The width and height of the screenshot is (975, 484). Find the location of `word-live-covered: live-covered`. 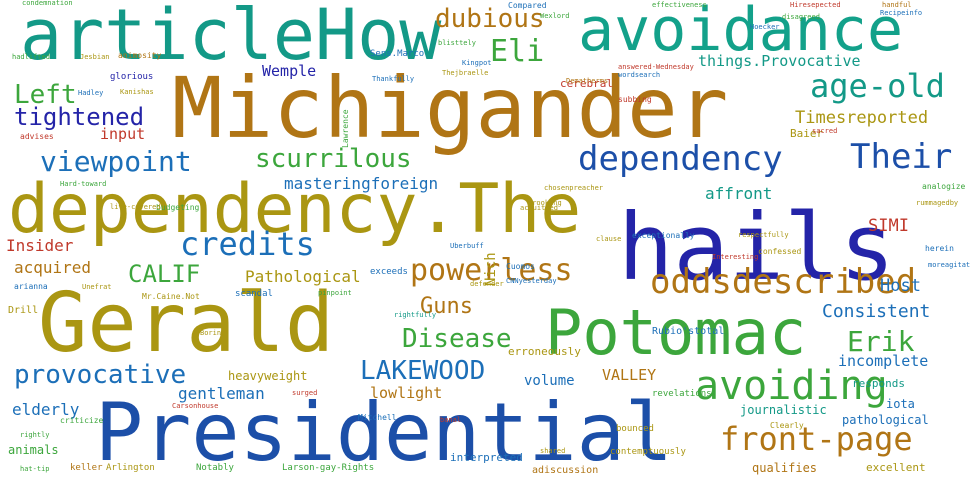

word-live-covered: live-covered is located at coordinates (135, 207).